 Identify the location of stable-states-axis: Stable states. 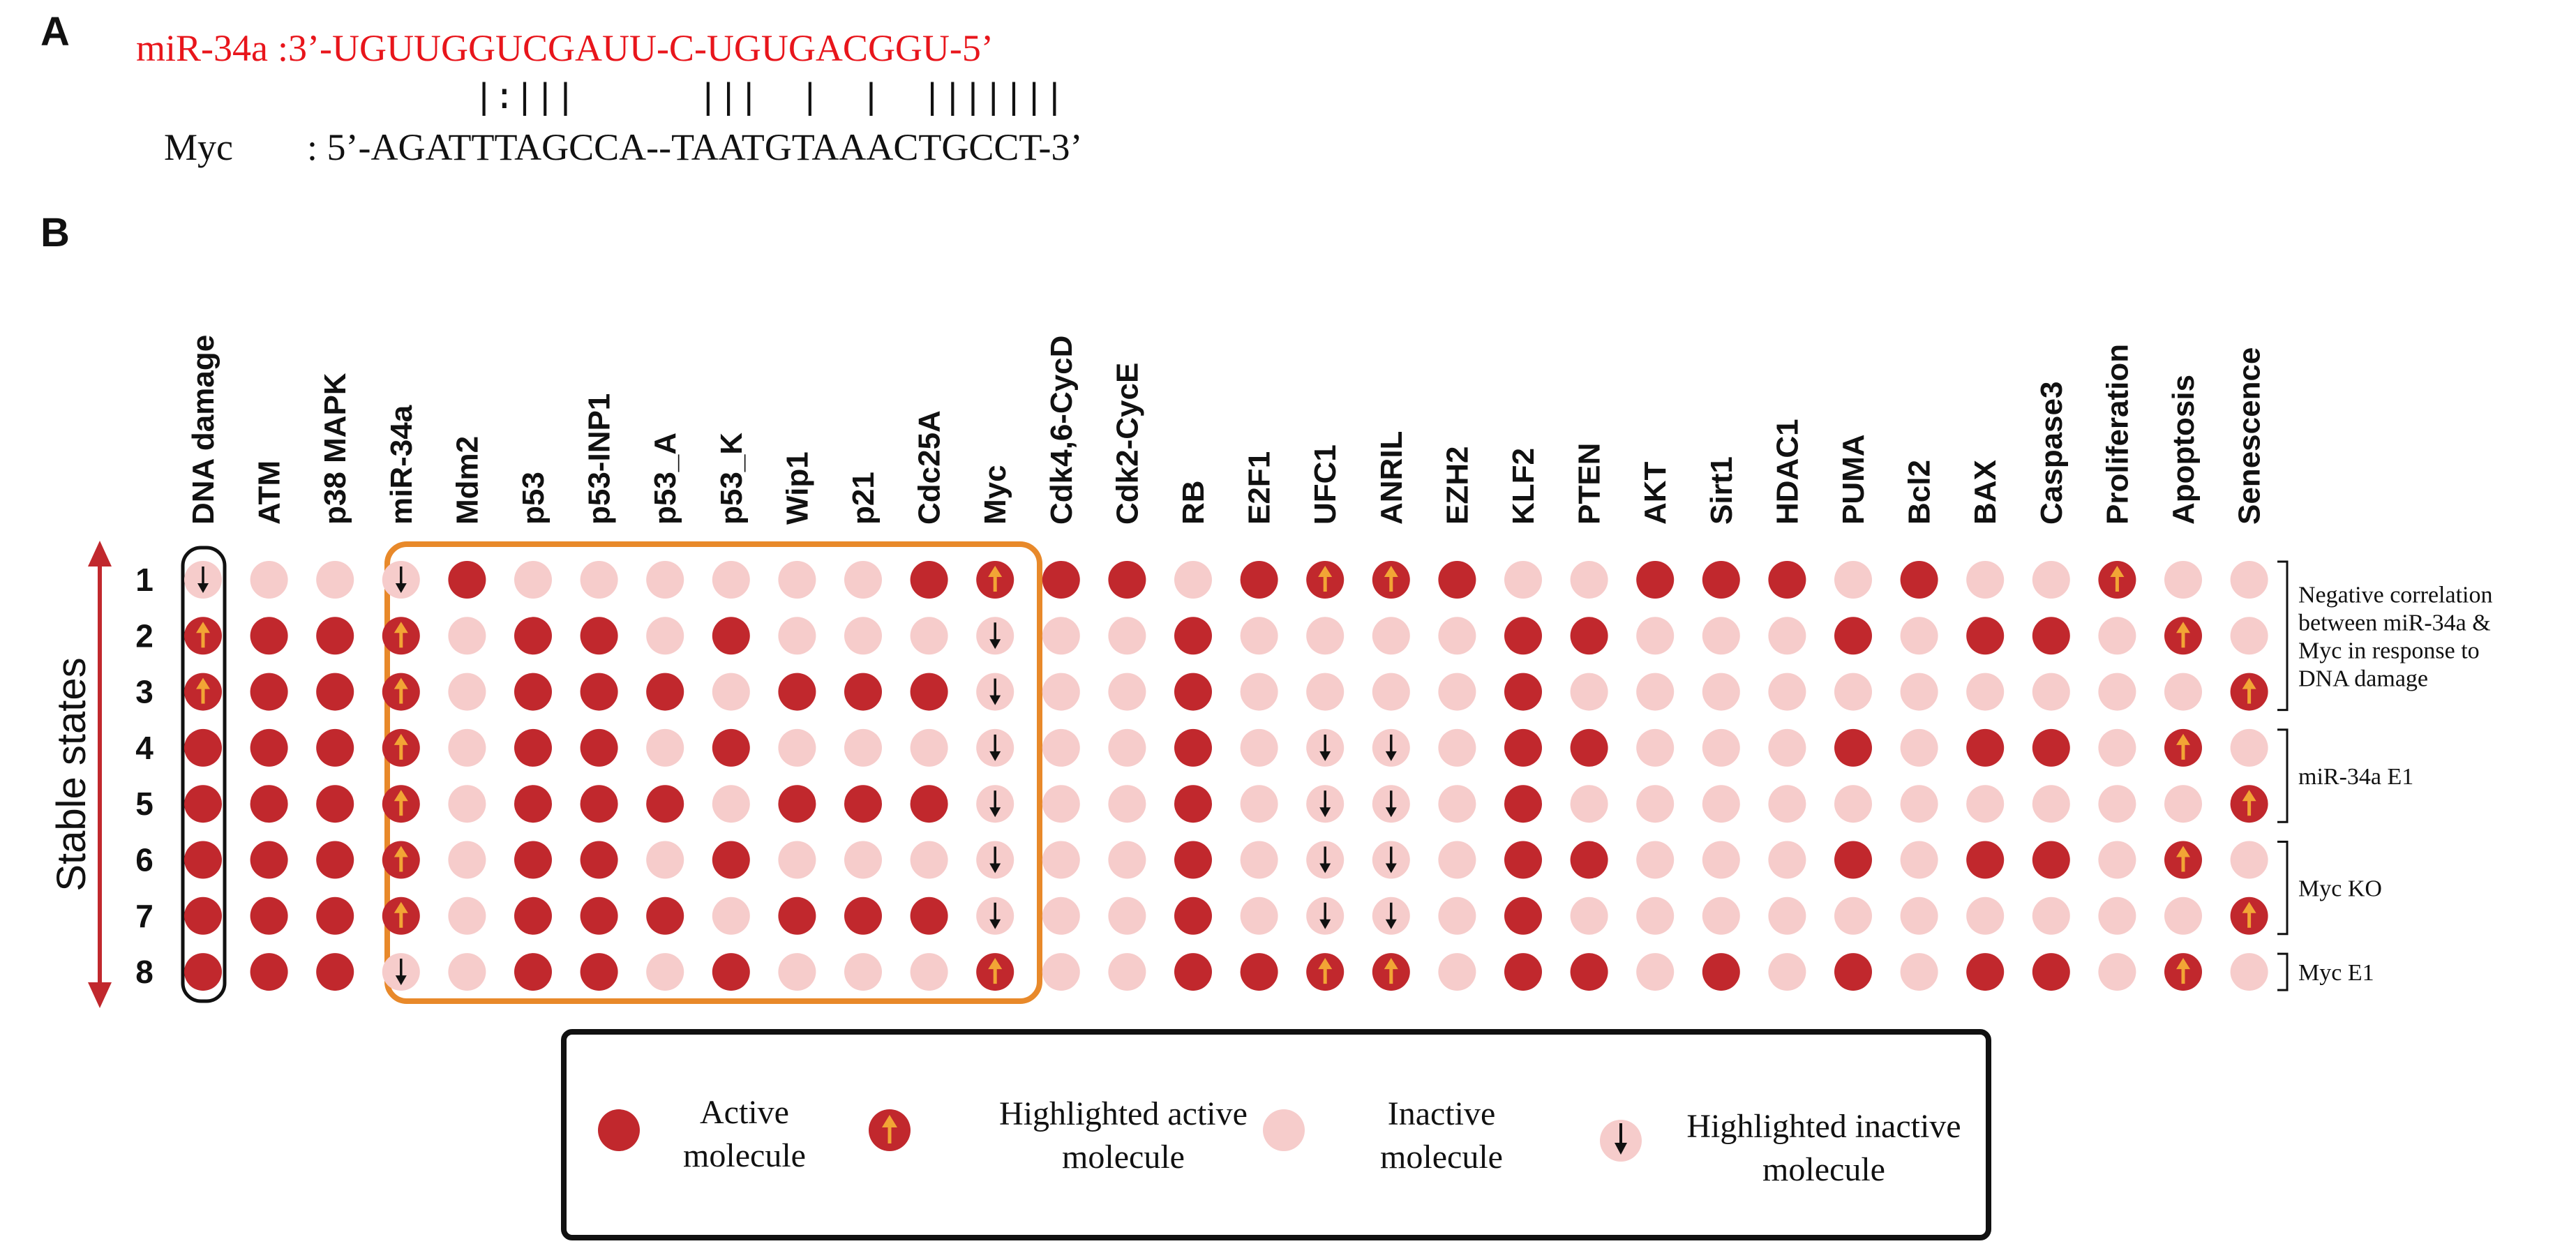
(80, 775).